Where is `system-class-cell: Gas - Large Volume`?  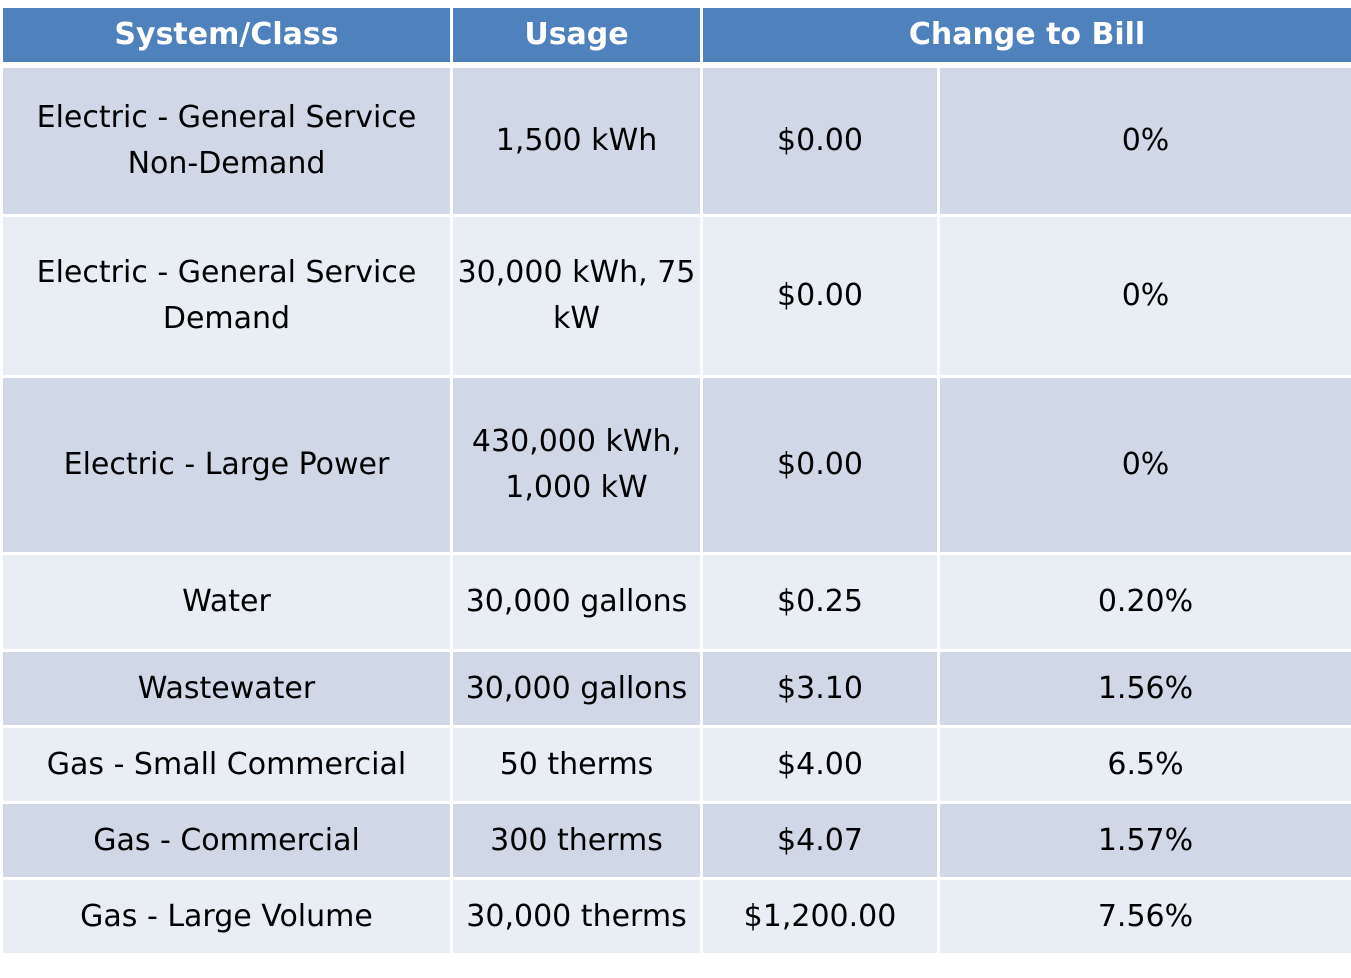 system-class-cell: Gas - Large Volume is located at coordinates (226, 916).